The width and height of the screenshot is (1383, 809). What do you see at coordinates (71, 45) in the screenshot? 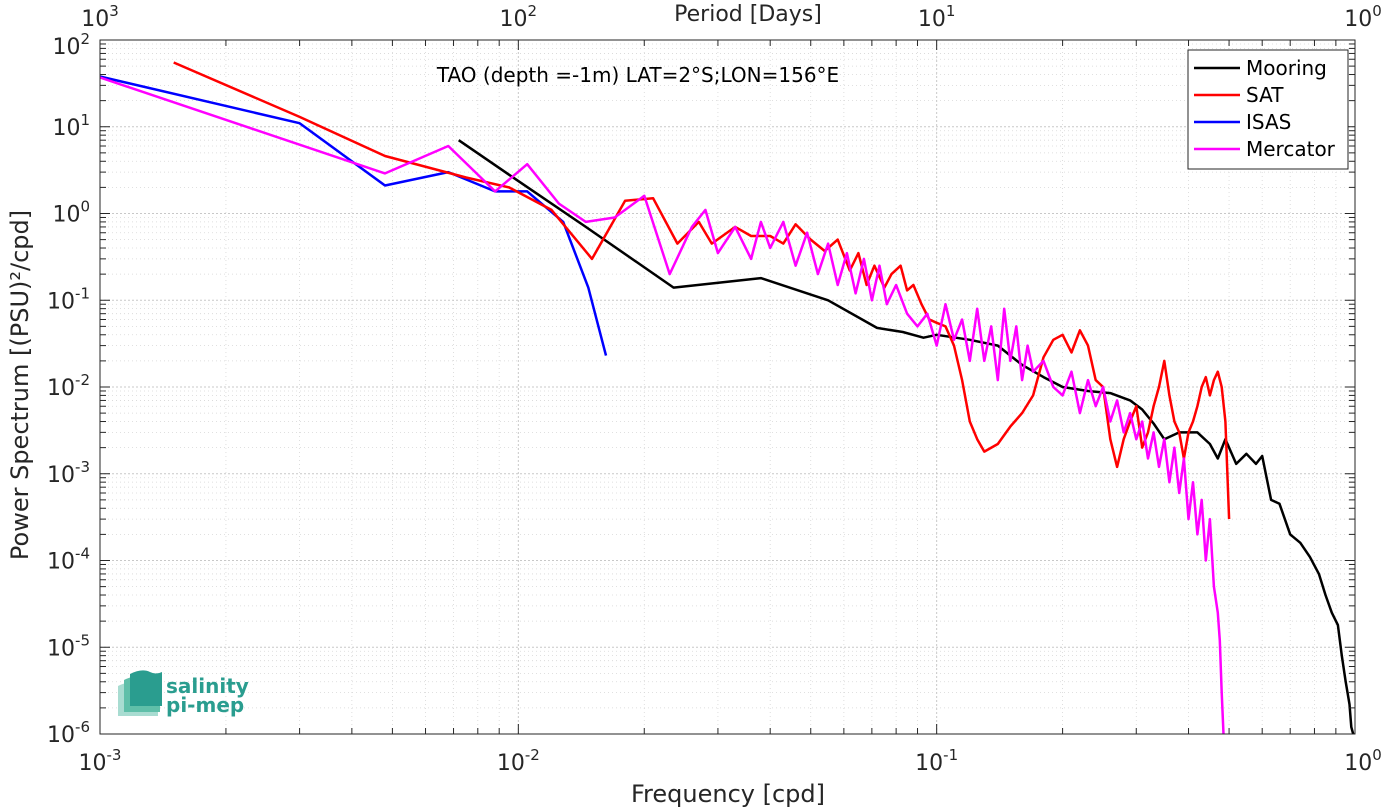
I see `y-tick-label: 10²` at bounding box center [71, 45].